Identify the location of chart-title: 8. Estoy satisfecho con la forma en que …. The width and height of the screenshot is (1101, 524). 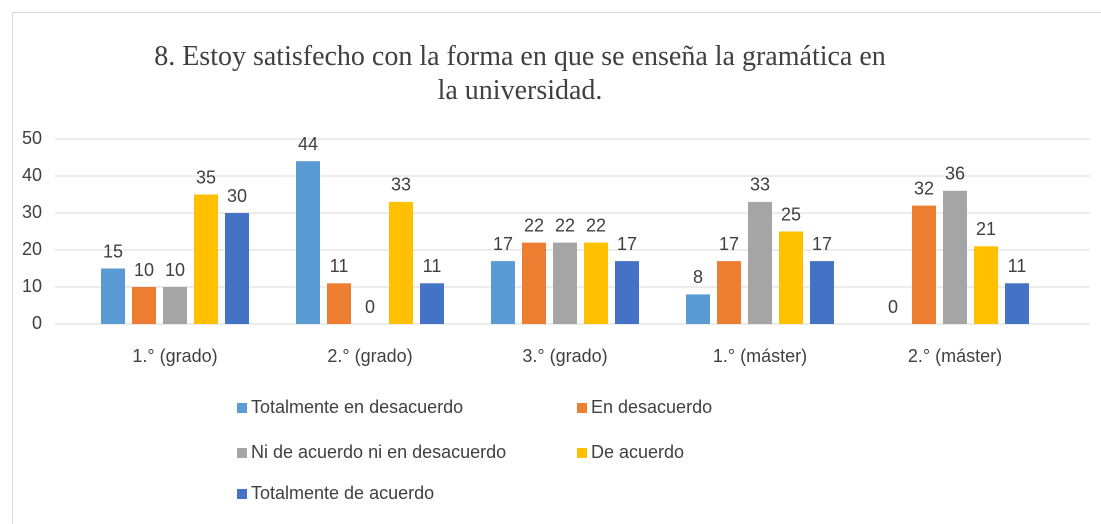
(520, 73).